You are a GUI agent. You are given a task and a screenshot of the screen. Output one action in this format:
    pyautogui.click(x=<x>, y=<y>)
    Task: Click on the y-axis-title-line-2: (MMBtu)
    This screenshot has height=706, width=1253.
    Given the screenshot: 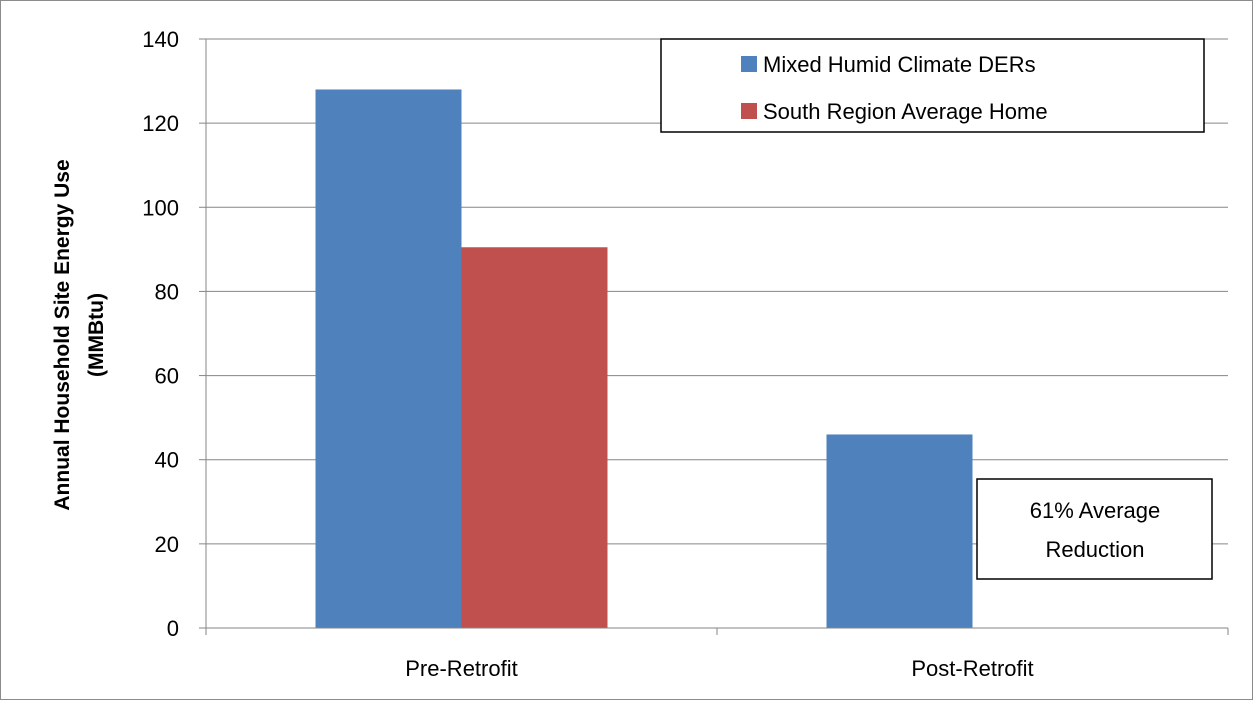 What is the action you would take?
    pyautogui.click(x=96, y=335)
    